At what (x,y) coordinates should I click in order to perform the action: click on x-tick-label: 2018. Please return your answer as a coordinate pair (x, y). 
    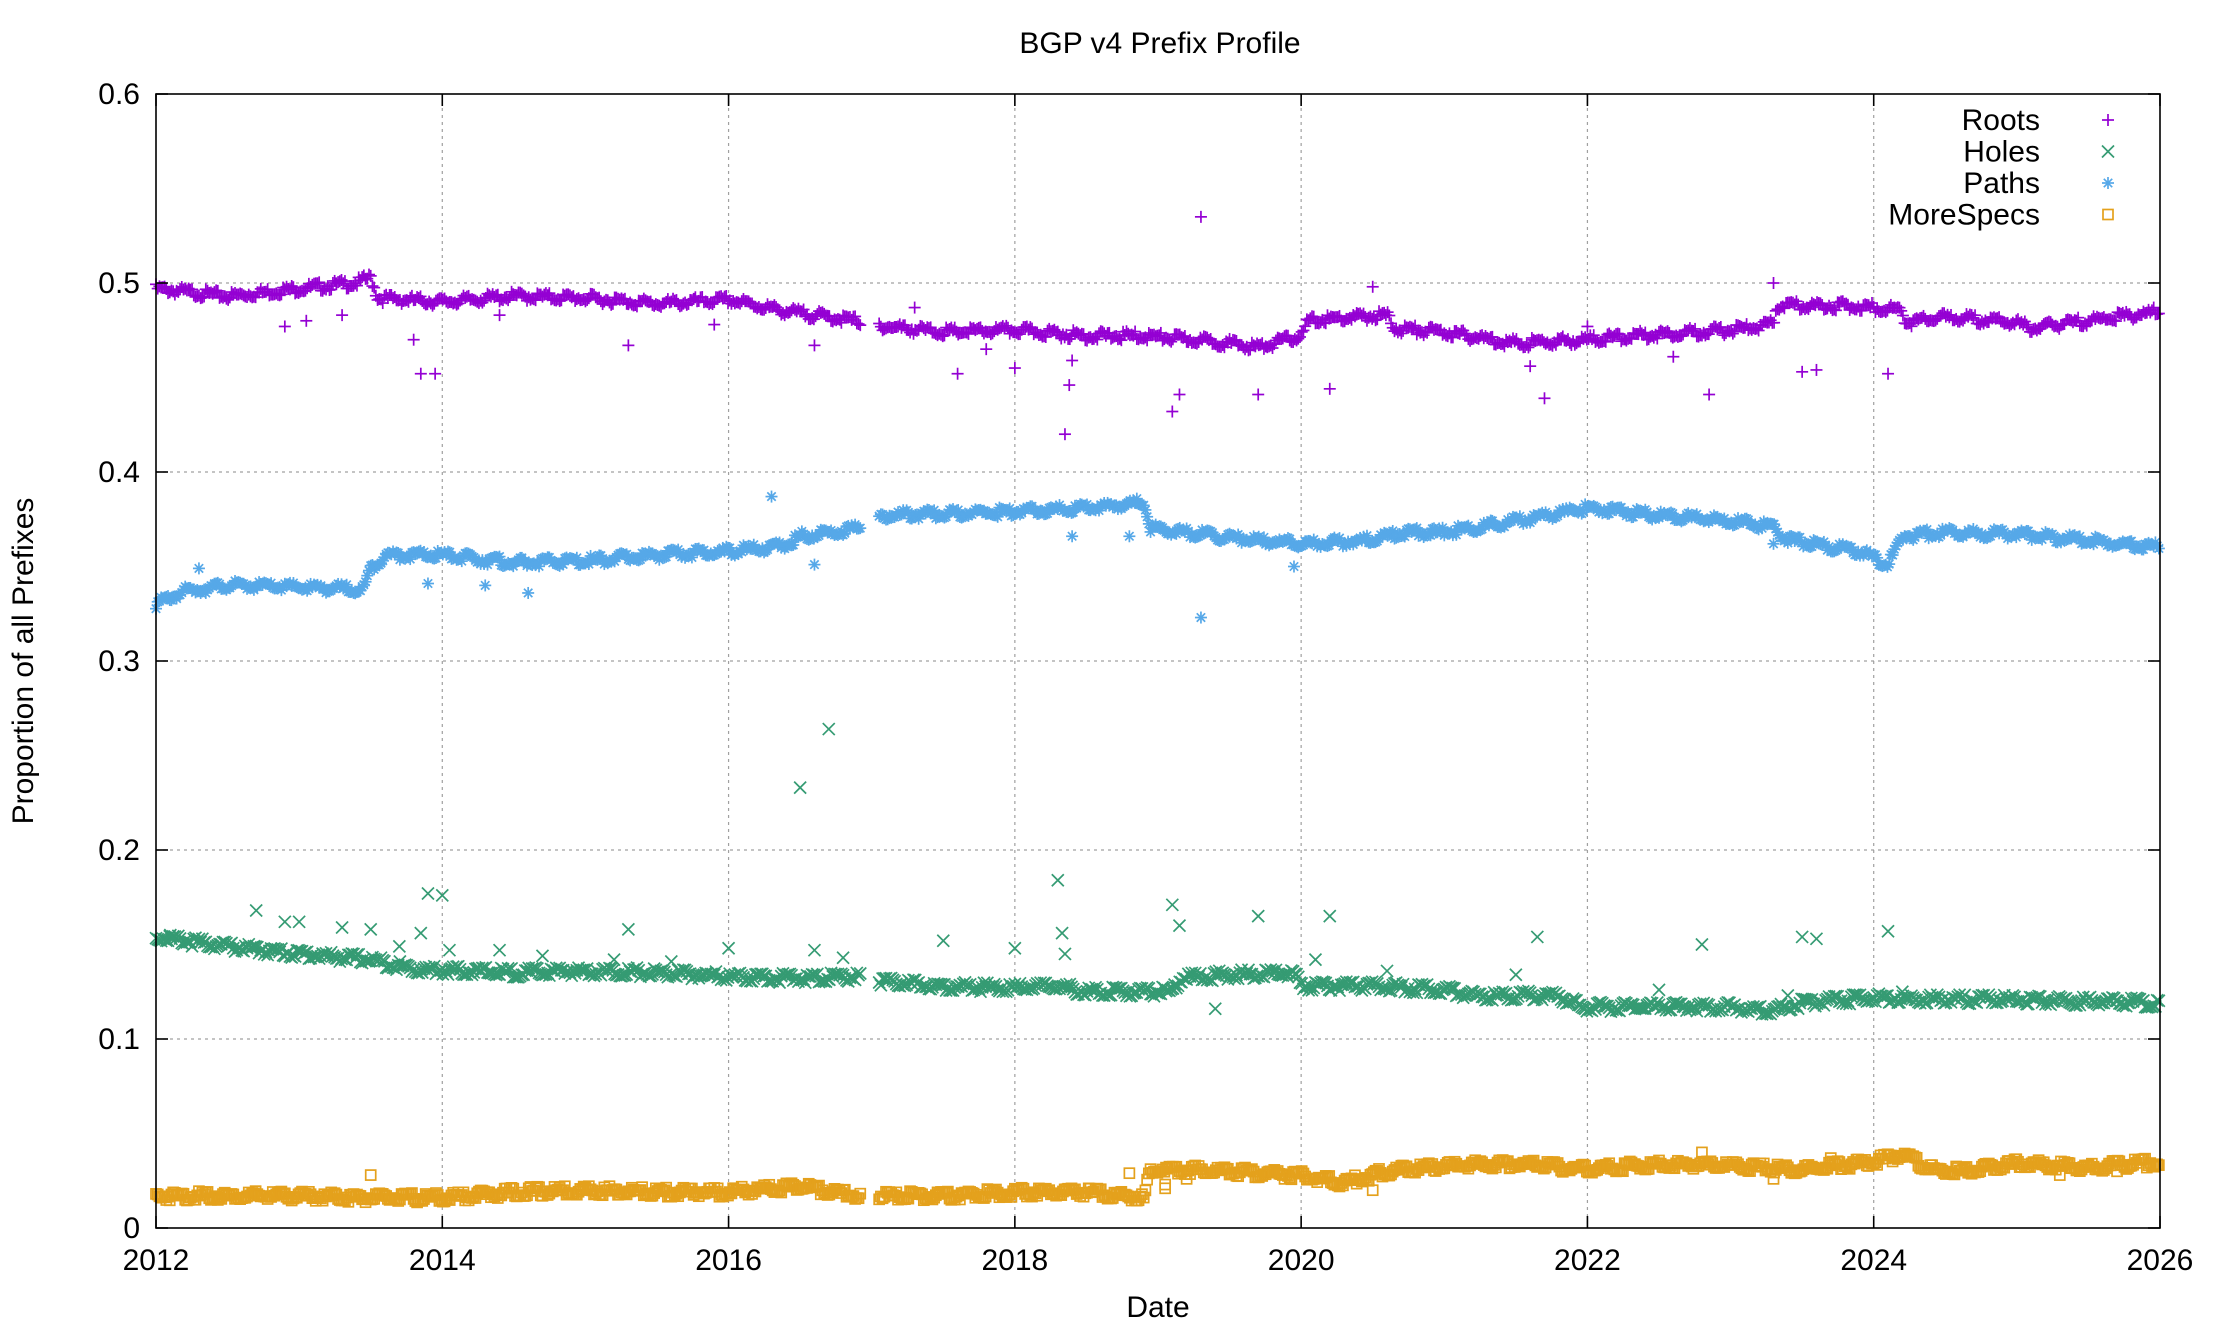
    Looking at the image, I should click on (1014, 1260).